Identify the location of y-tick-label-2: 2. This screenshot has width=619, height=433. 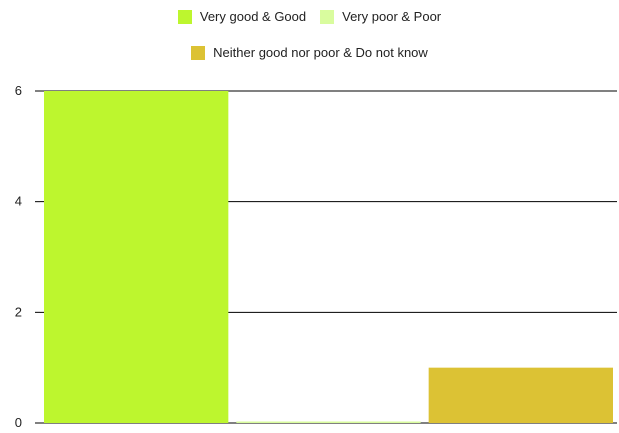
(18, 311).